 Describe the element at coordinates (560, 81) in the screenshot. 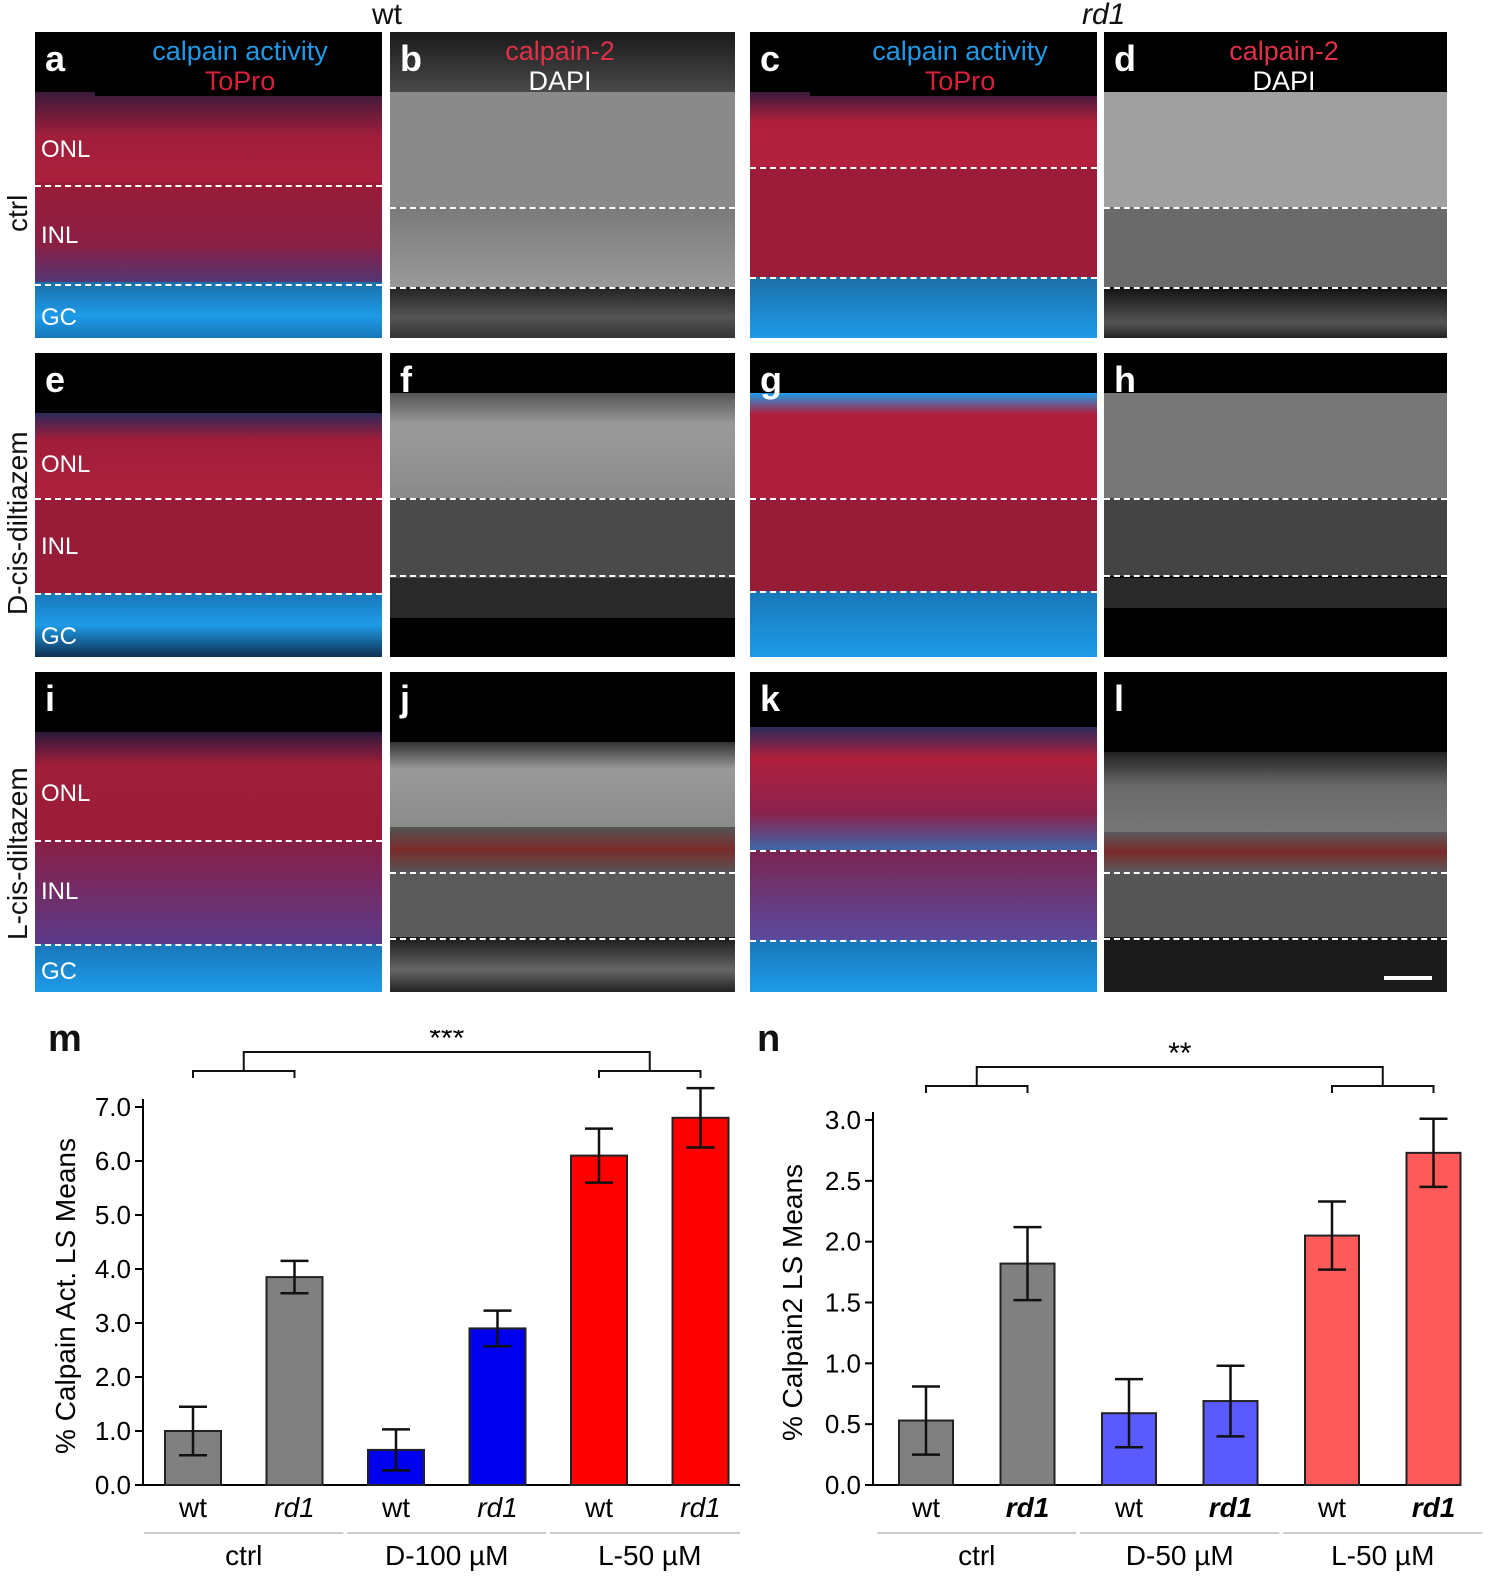

I see `legend-dapi: DAPI` at that location.